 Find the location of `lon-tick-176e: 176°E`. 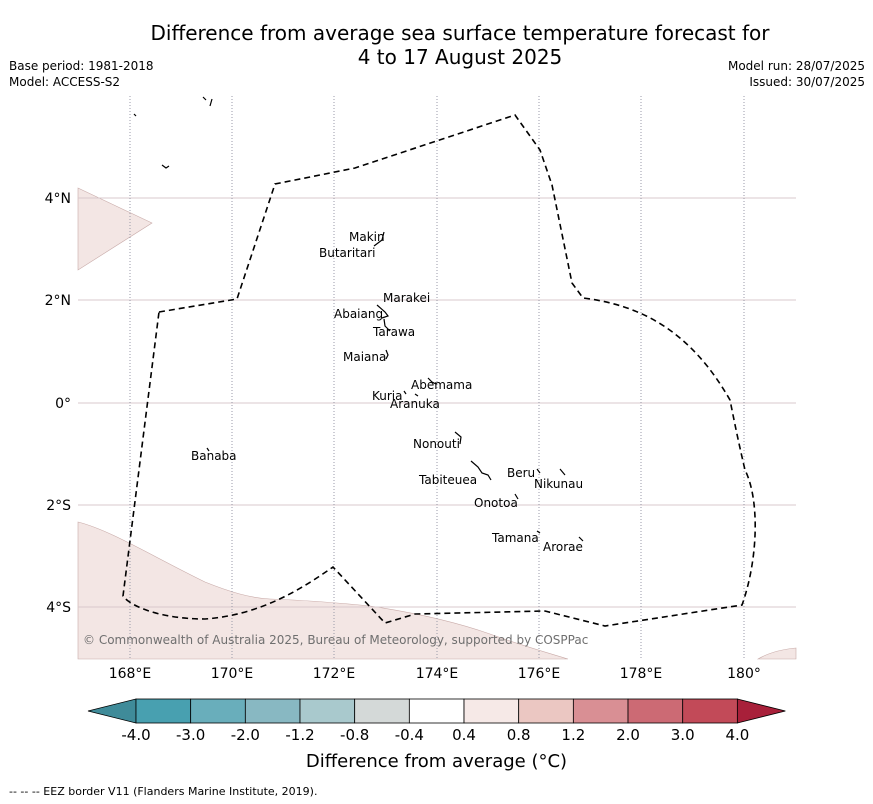

lon-tick-176e: 176°E is located at coordinates (539, 674).